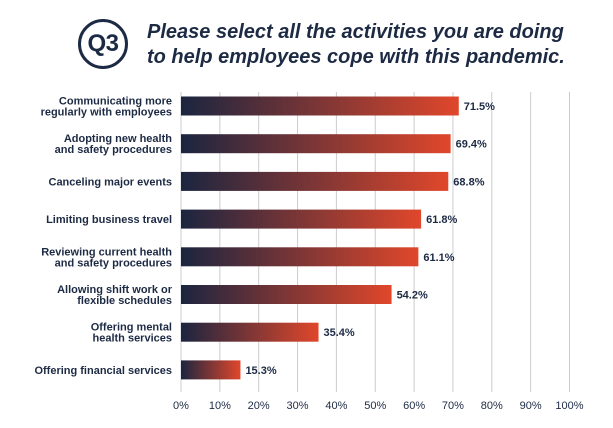 The width and height of the screenshot is (613, 428). What do you see at coordinates (259, 406) in the screenshot?
I see `x-tick-label: 20%` at bounding box center [259, 406].